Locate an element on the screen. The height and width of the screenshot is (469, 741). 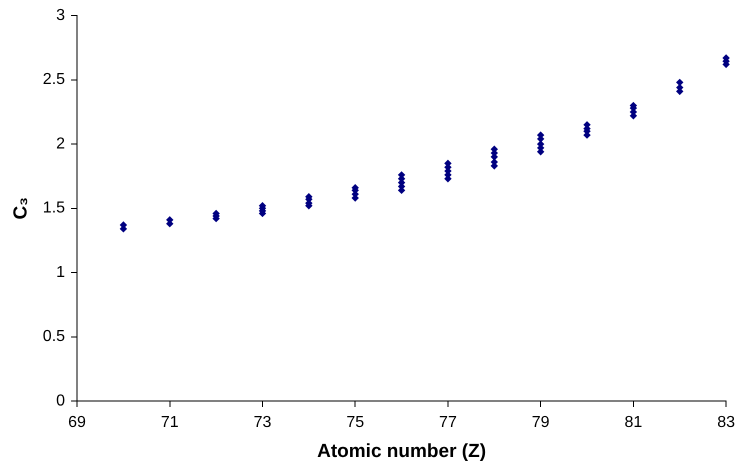
y-tick-label: 0 is located at coordinates (61, 401).